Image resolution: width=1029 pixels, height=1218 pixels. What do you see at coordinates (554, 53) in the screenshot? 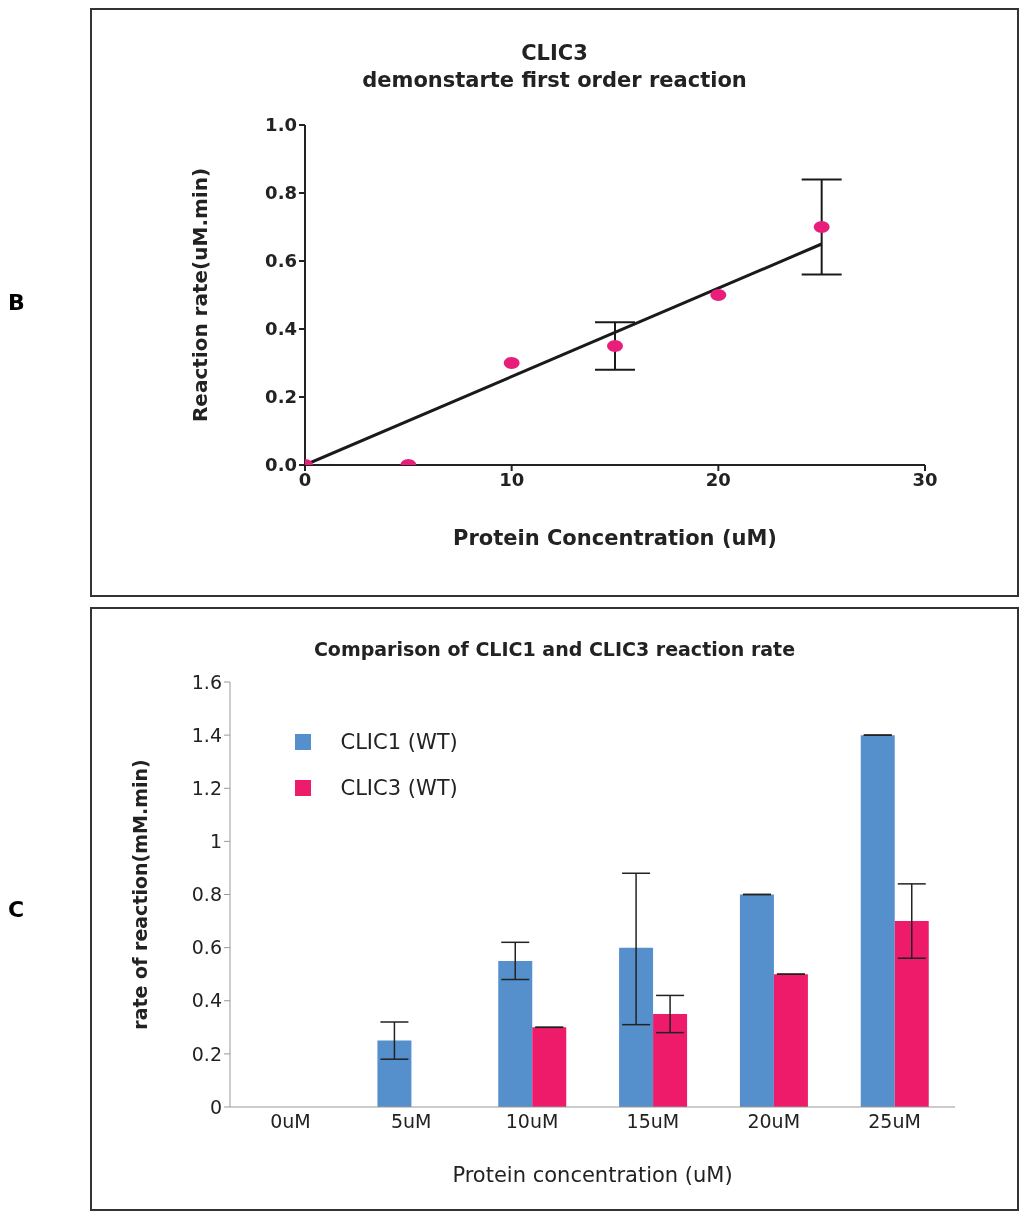
I see `chart-title: CLIC3` at bounding box center [554, 53].